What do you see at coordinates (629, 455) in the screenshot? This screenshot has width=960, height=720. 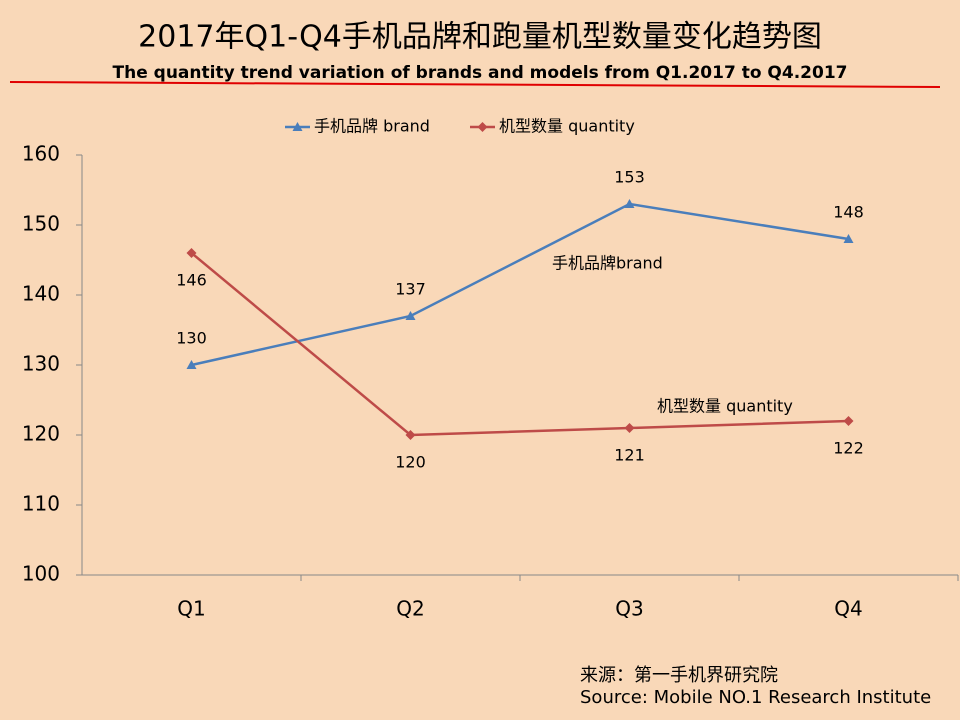 I see `data-label: 121` at bounding box center [629, 455].